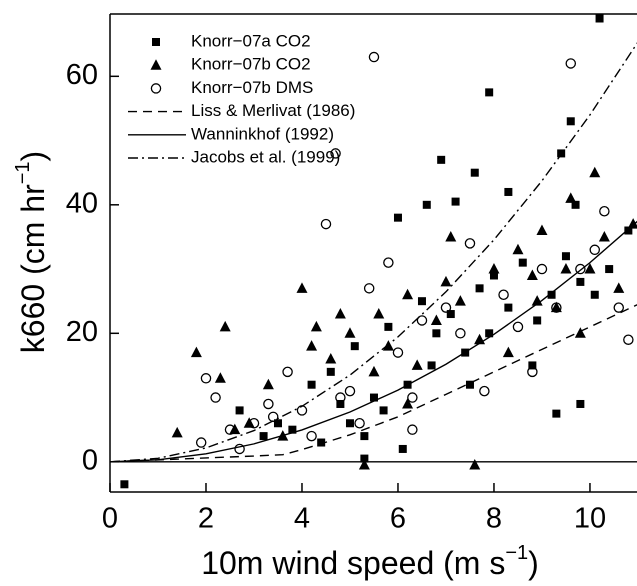  I want to click on legend-marker, so click(156, 42).